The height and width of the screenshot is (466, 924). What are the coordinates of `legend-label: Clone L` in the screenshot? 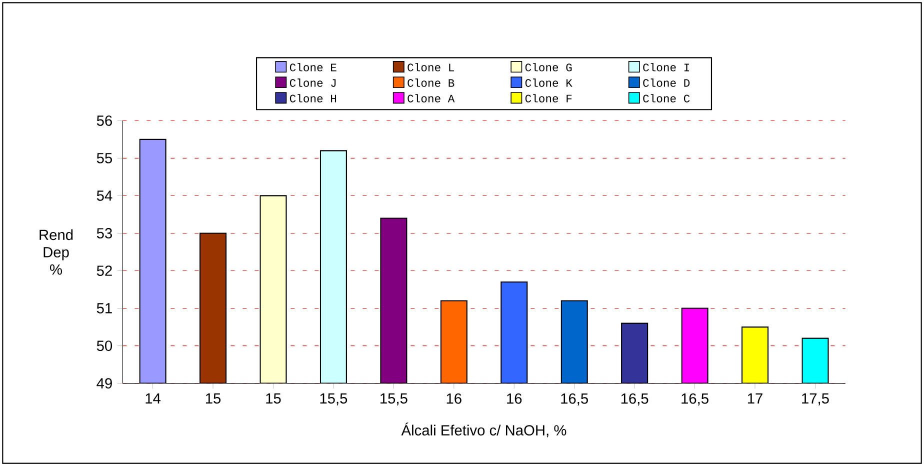 It's located at (431, 67).